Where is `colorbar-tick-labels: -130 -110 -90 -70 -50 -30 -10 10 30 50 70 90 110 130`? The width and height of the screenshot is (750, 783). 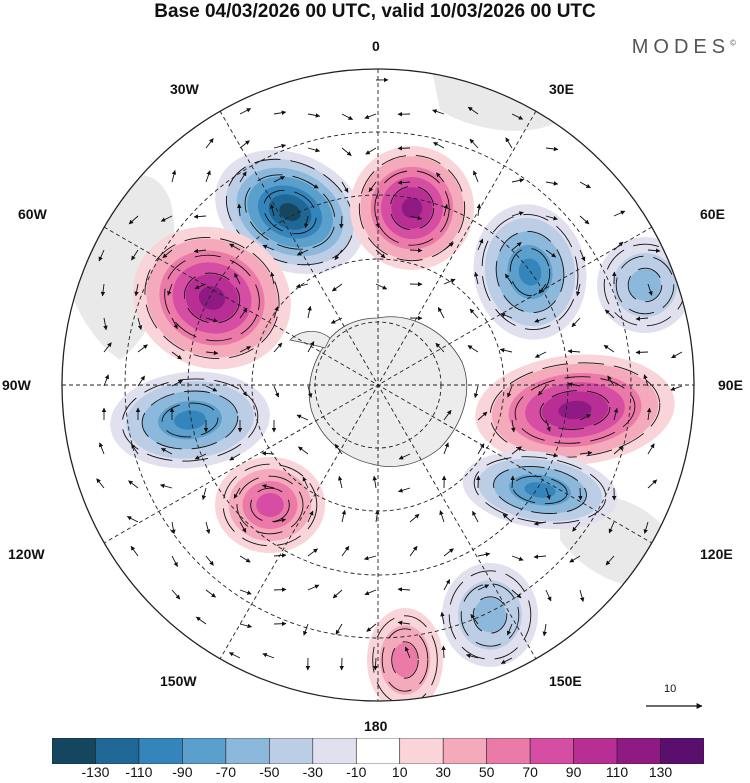
colorbar-tick-labels: -130 -110 -90 -70 -50 -30 -10 10 30 50 70 90 110 130 is located at coordinates (375, 773).